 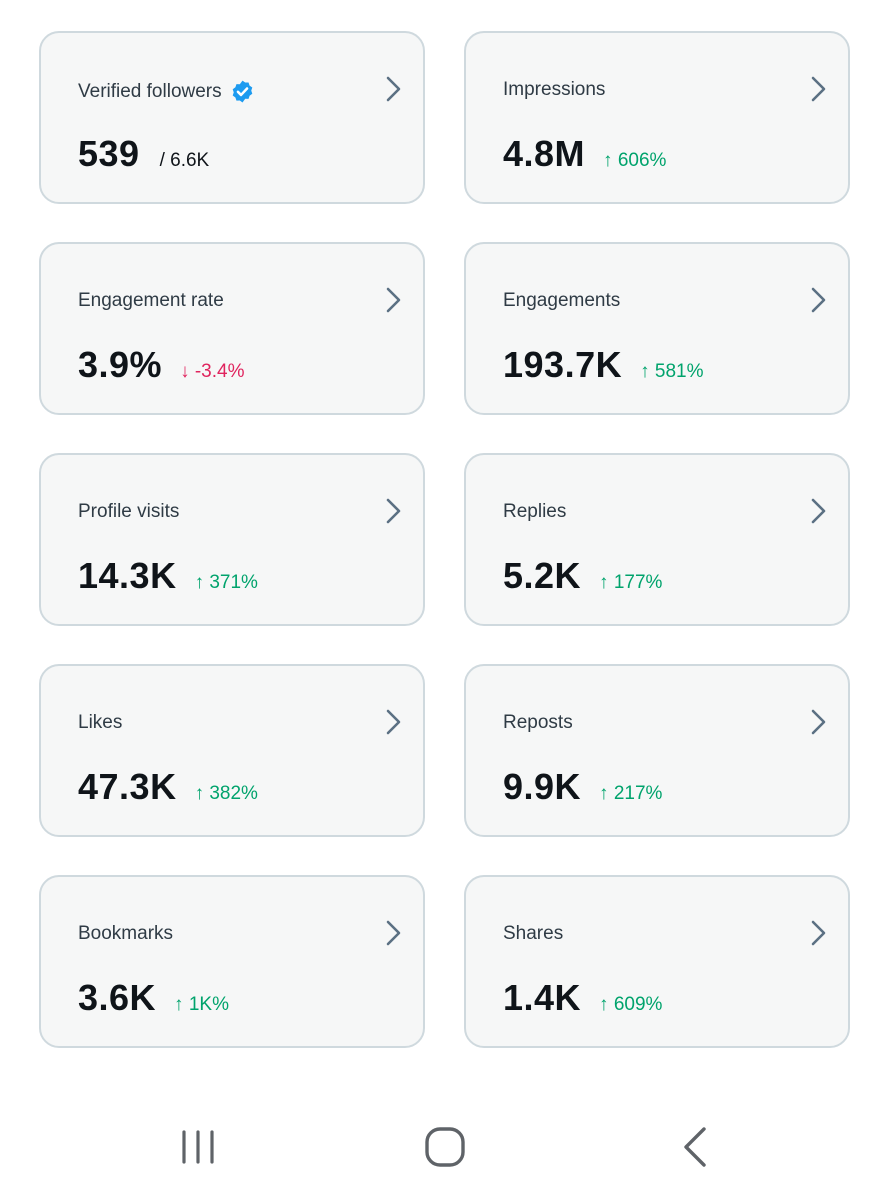 I want to click on card-title: Likes, so click(x=100, y=723).